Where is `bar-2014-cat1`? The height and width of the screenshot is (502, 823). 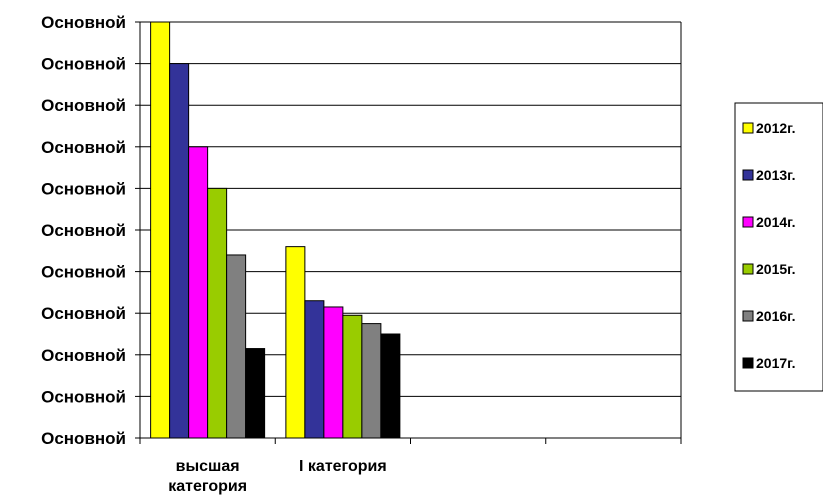
bar-2014-cat1 is located at coordinates (198, 292).